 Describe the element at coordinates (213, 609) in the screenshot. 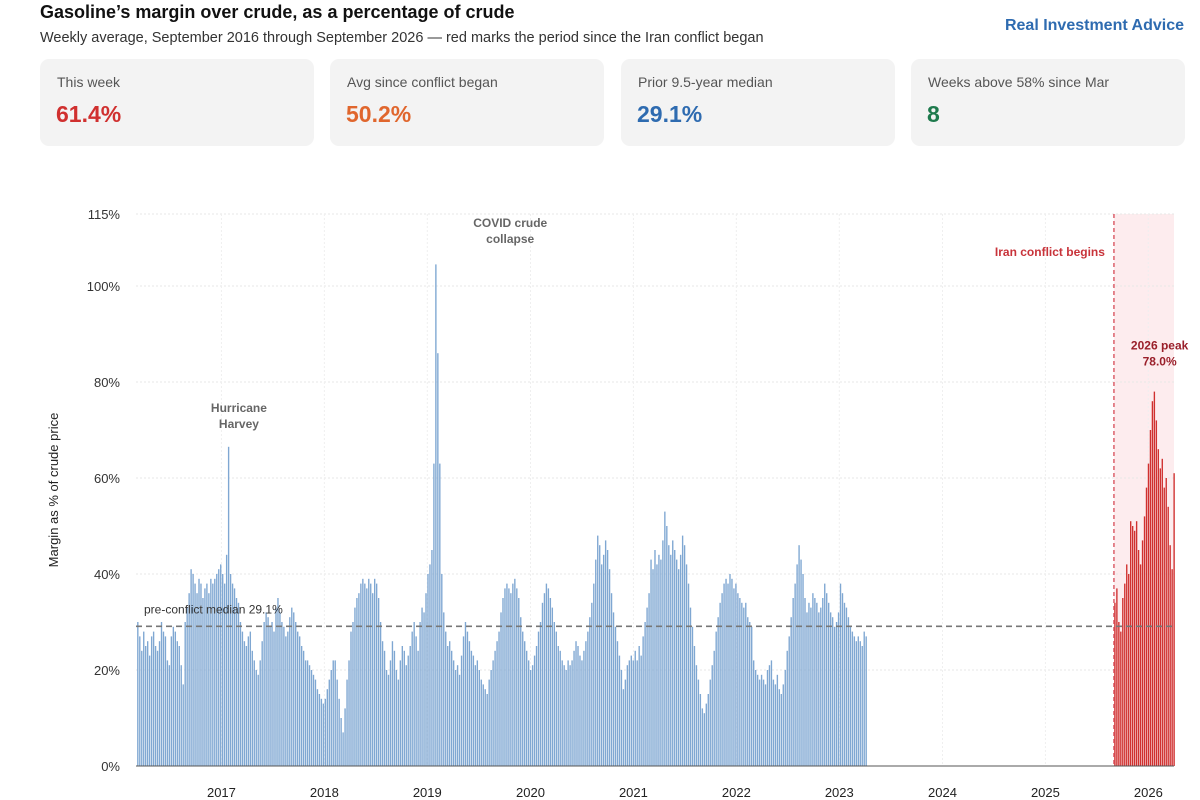

I see `median-label: pre-conflict median 29.1%` at that location.